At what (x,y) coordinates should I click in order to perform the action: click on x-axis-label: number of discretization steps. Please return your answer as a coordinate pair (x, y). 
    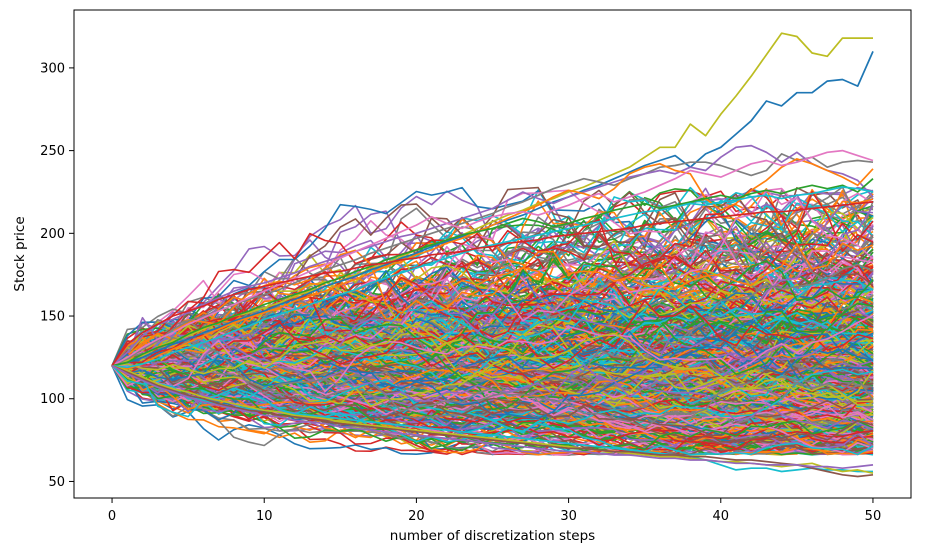
    Looking at the image, I should click on (492, 536).